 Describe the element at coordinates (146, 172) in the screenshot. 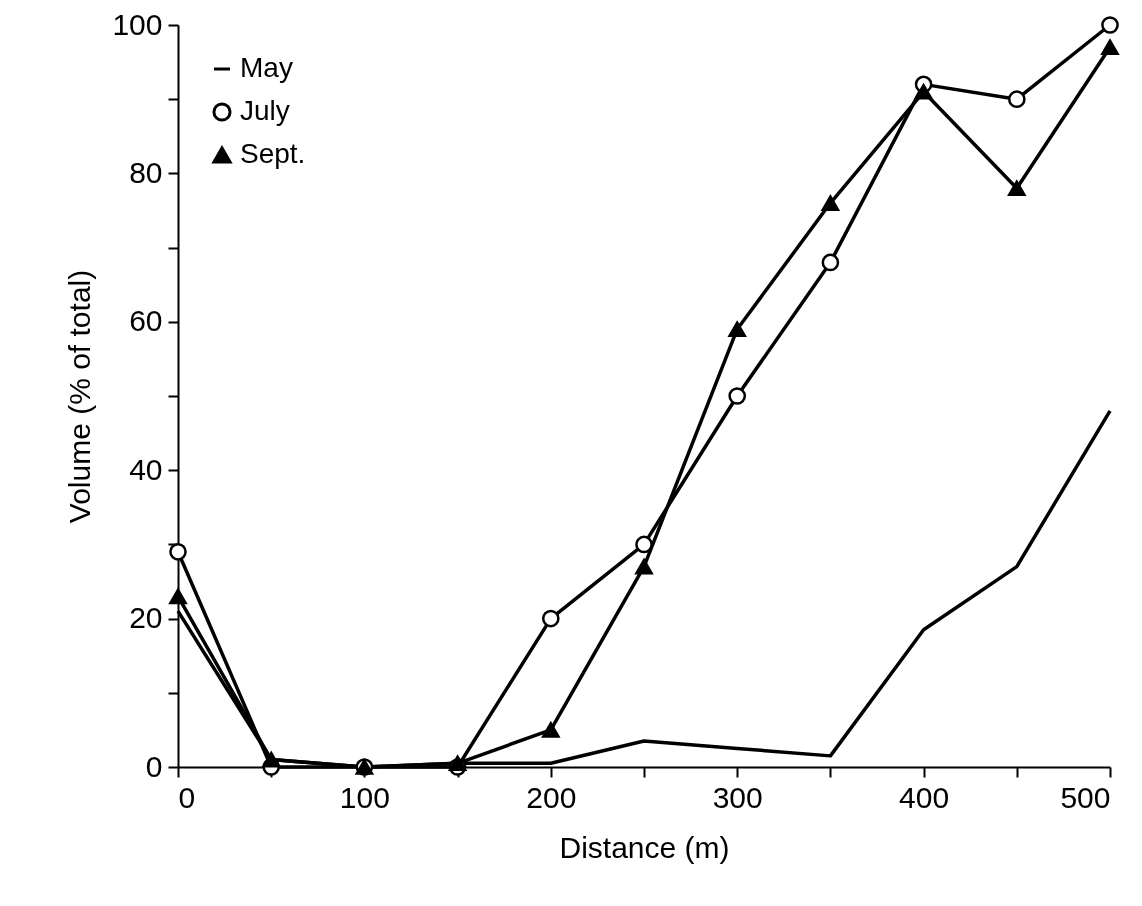

I see `y-tick-label: 80` at that location.